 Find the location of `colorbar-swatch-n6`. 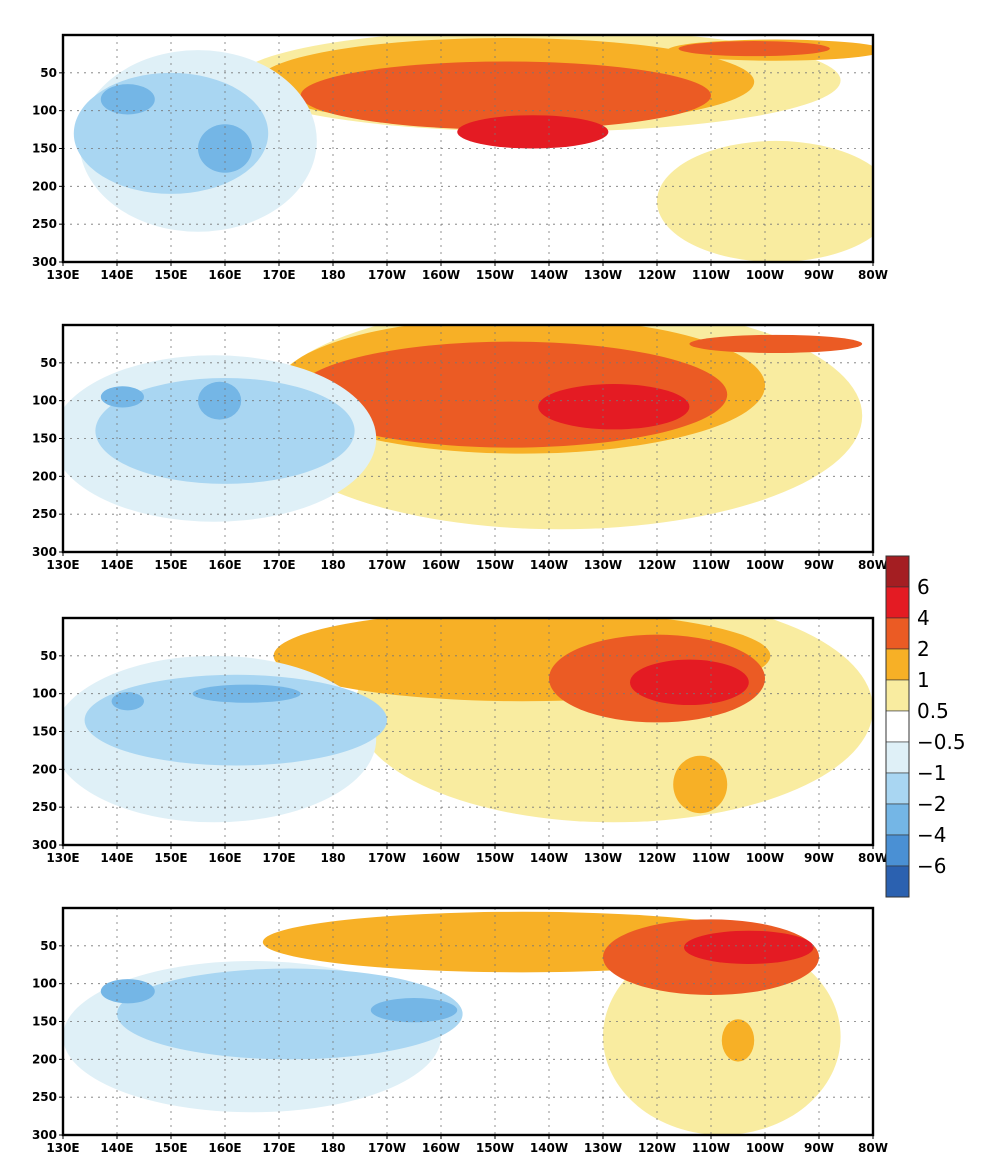

colorbar-swatch-n6 is located at coordinates (897, 881).